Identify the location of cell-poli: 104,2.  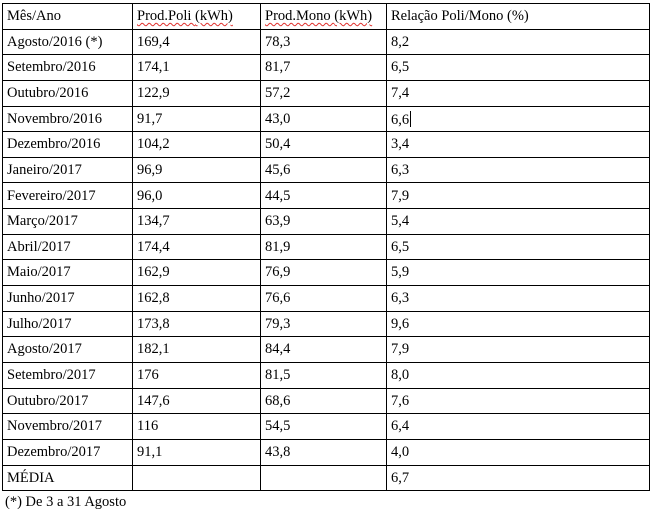
(196, 144).